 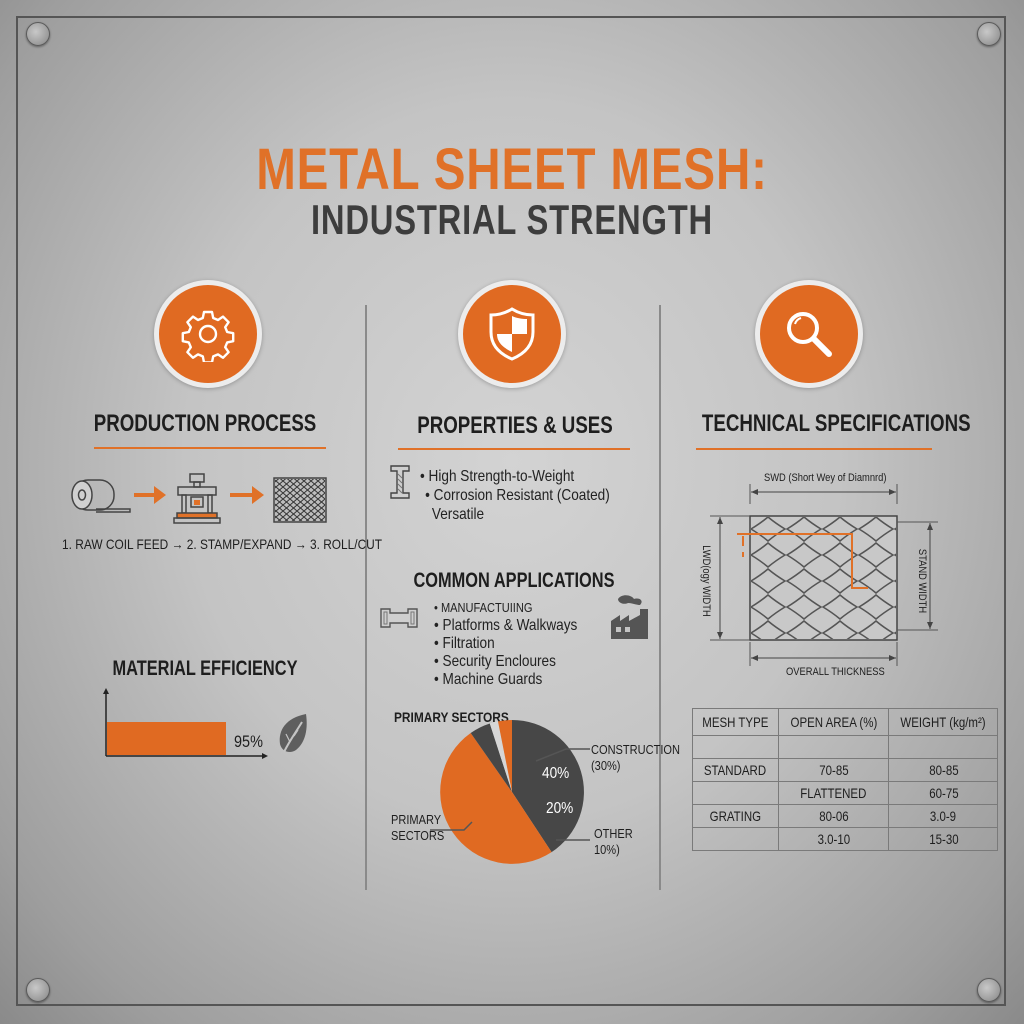 I want to click on magnifier-icon, so click(x=809, y=334).